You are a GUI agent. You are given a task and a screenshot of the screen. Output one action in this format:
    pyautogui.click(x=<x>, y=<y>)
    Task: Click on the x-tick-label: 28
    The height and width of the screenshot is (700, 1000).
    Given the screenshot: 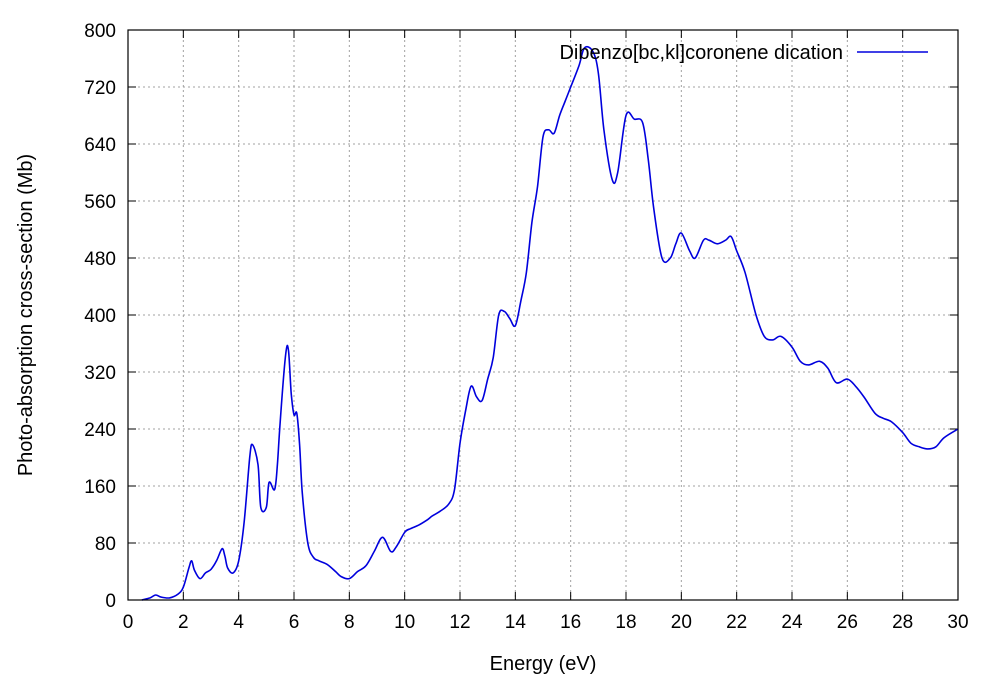 What is the action you would take?
    pyautogui.click(x=902, y=622)
    